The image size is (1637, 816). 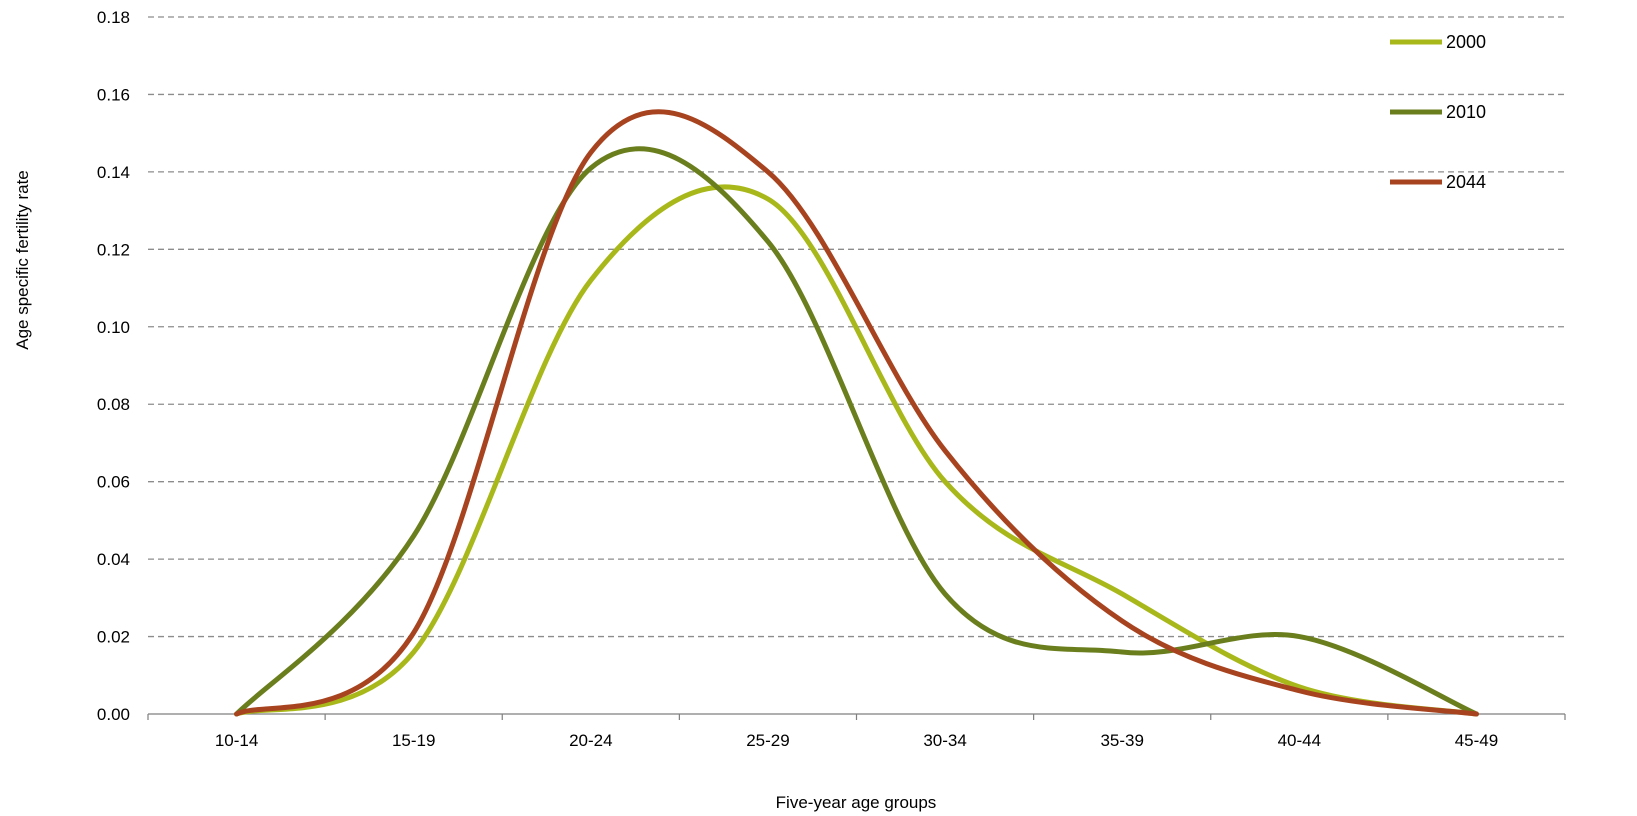 What do you see at coordinates (113, 714) in the screenshot?
I see `y-tick-label: 0.00` at bounding box center [113, 714].